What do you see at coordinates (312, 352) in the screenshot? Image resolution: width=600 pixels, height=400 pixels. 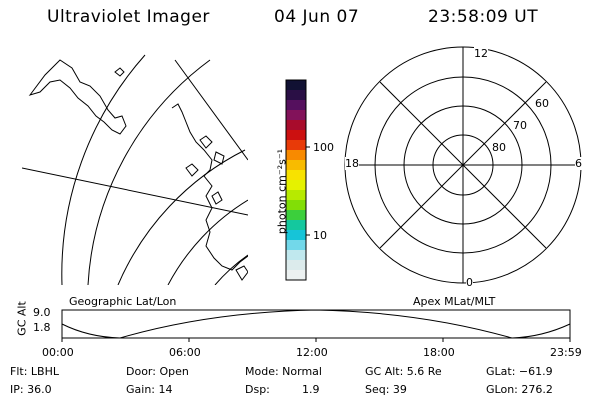 I see `strip-x-tick: 12:00` at bounding box center [312, 352].